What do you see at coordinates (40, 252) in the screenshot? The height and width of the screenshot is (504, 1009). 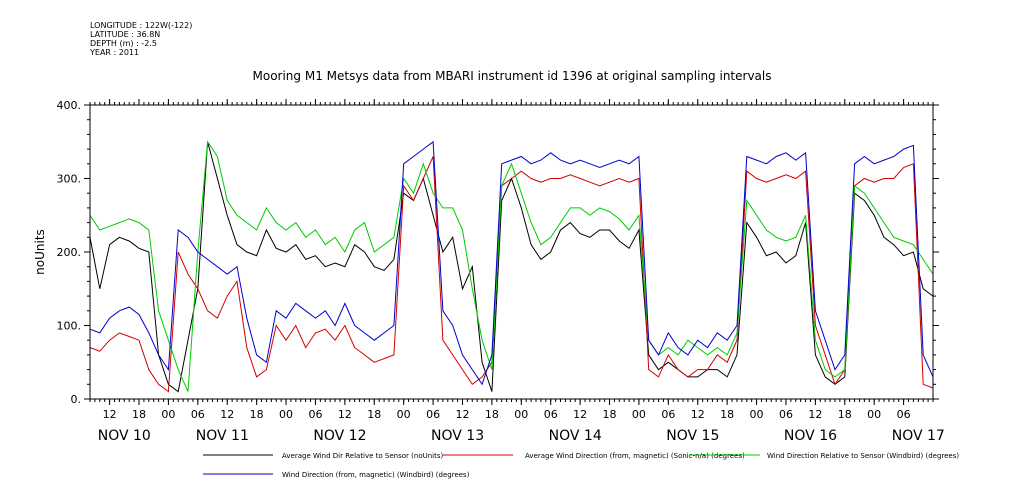 I see `y-axis-label: noUnits` at bounding box center [40, 252].